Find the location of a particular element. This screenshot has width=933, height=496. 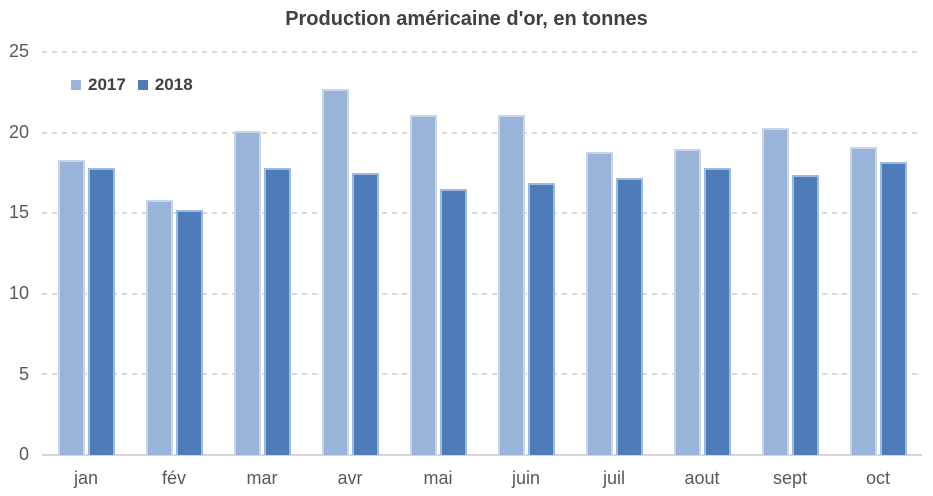

bar-2017-sept is located at coordinates (775, 291).